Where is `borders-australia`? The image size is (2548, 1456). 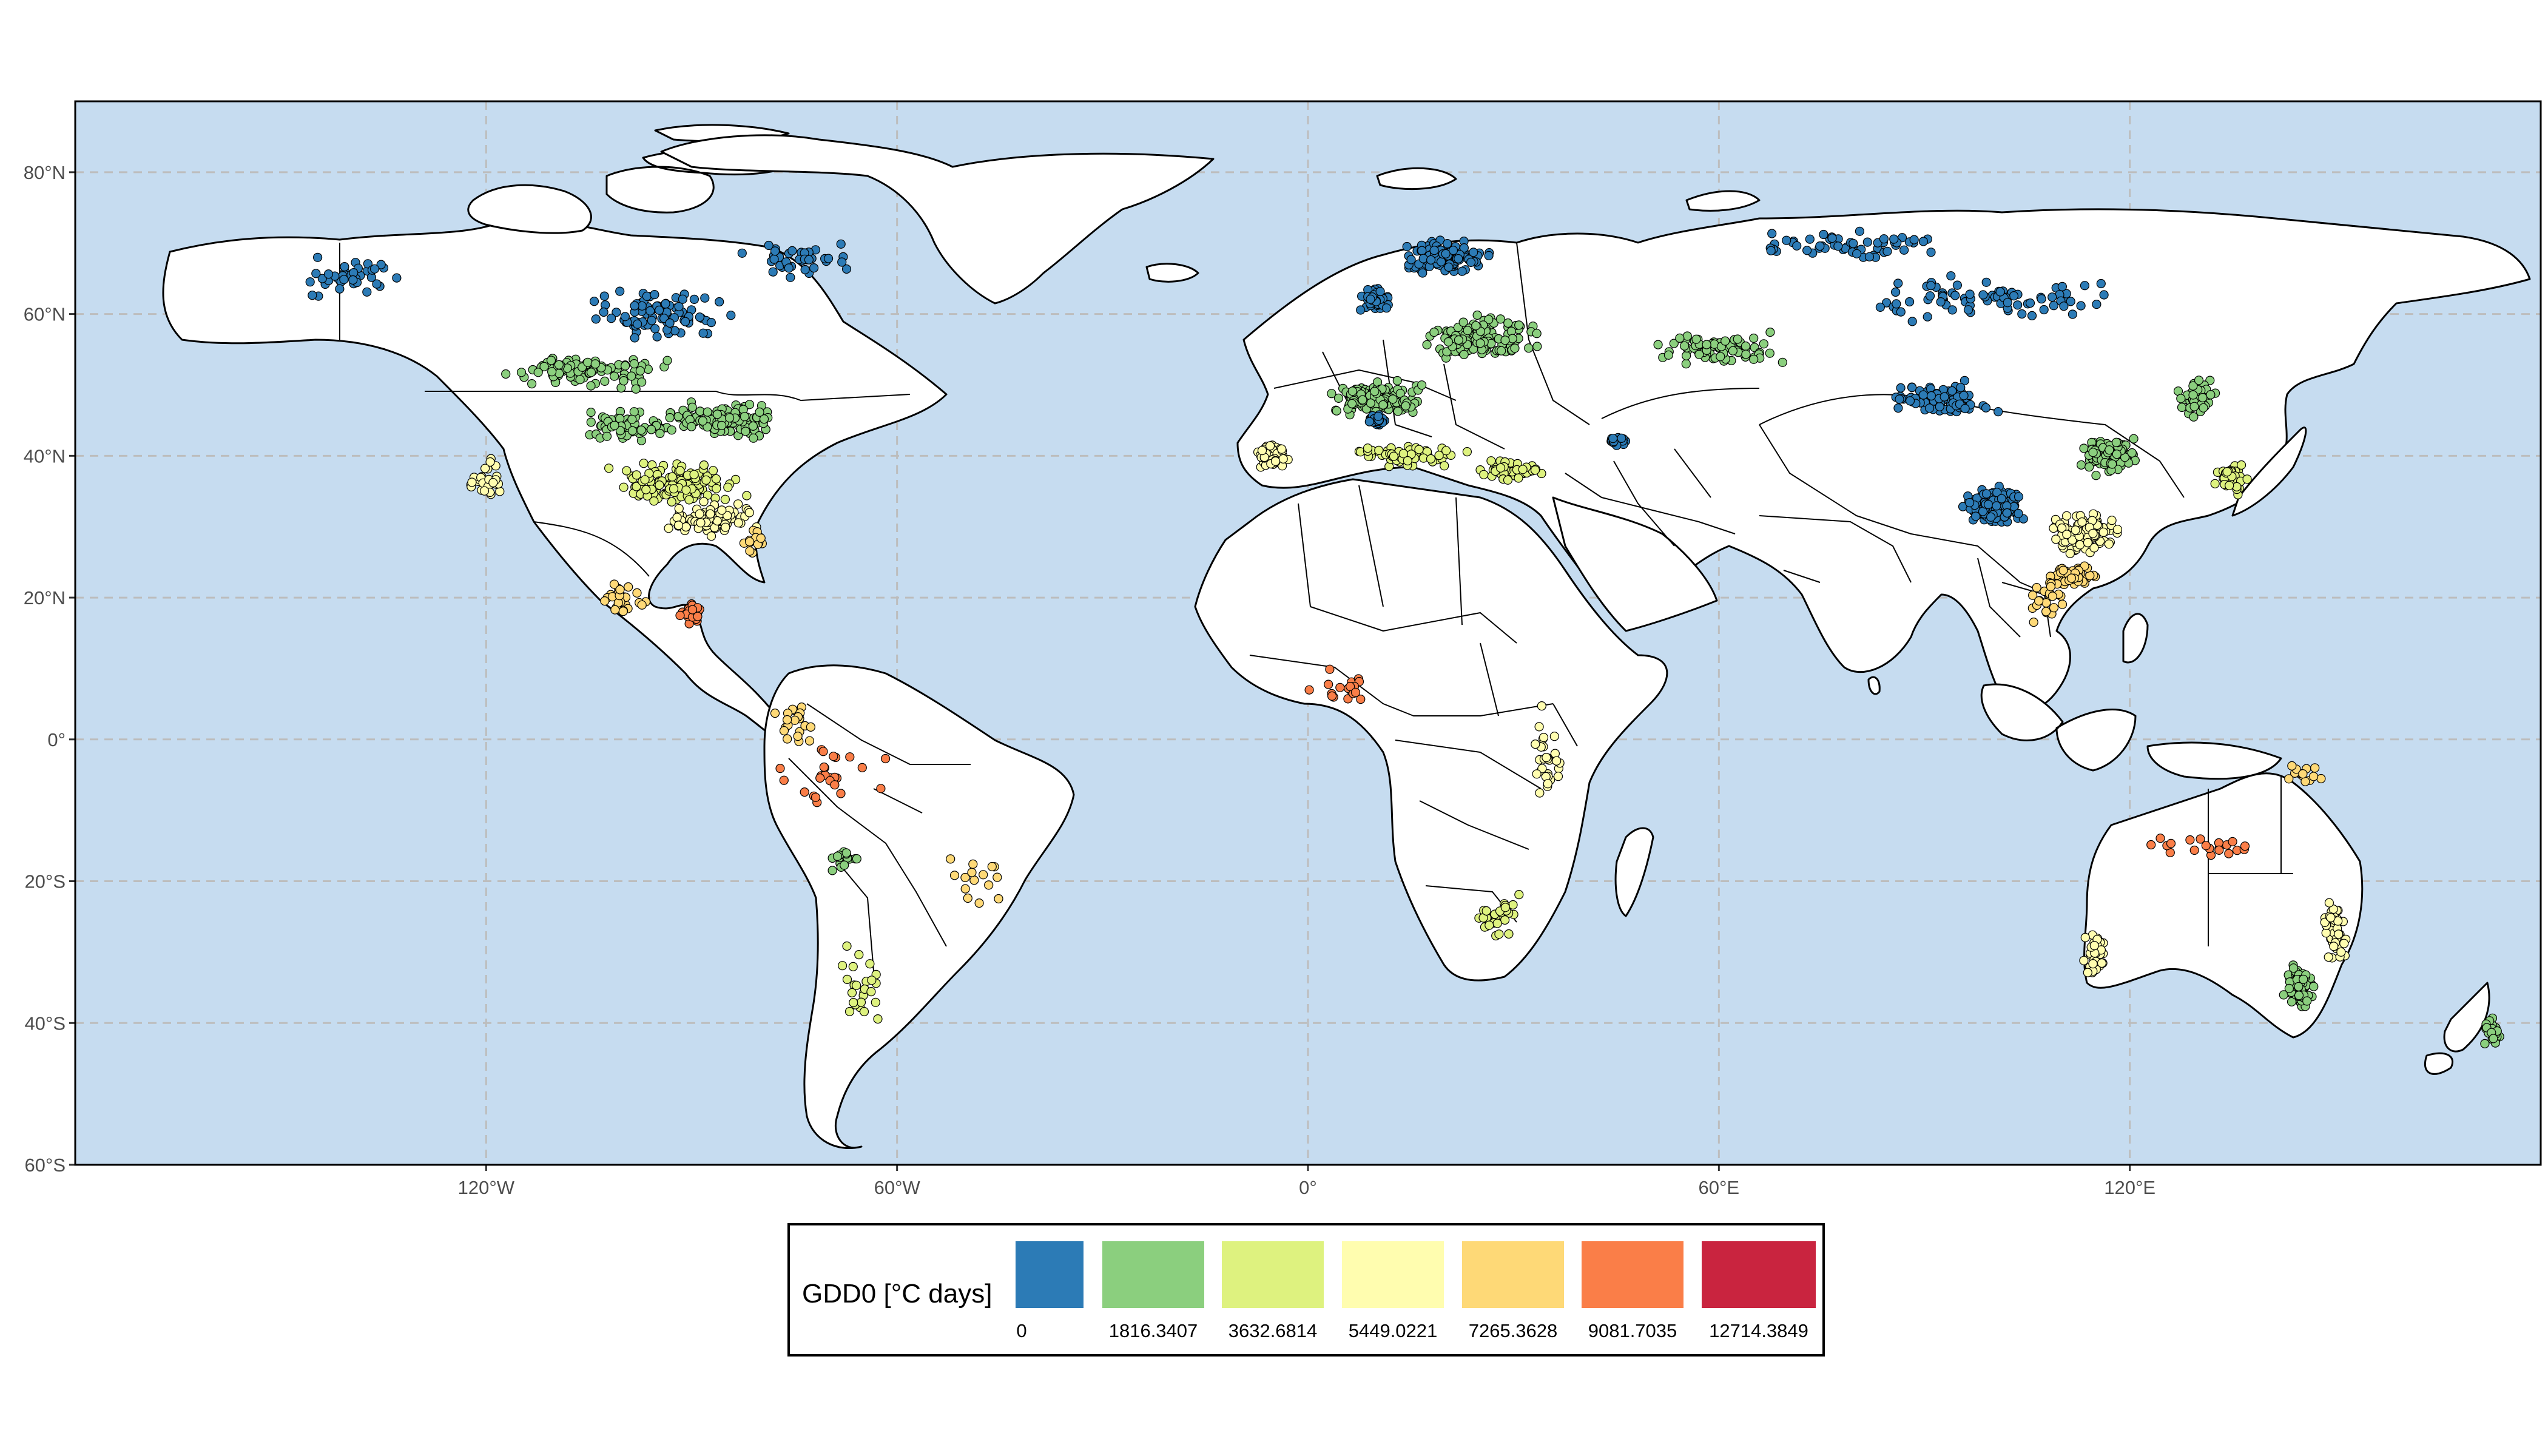
borders-australia is located at coordinates (2250, 861).